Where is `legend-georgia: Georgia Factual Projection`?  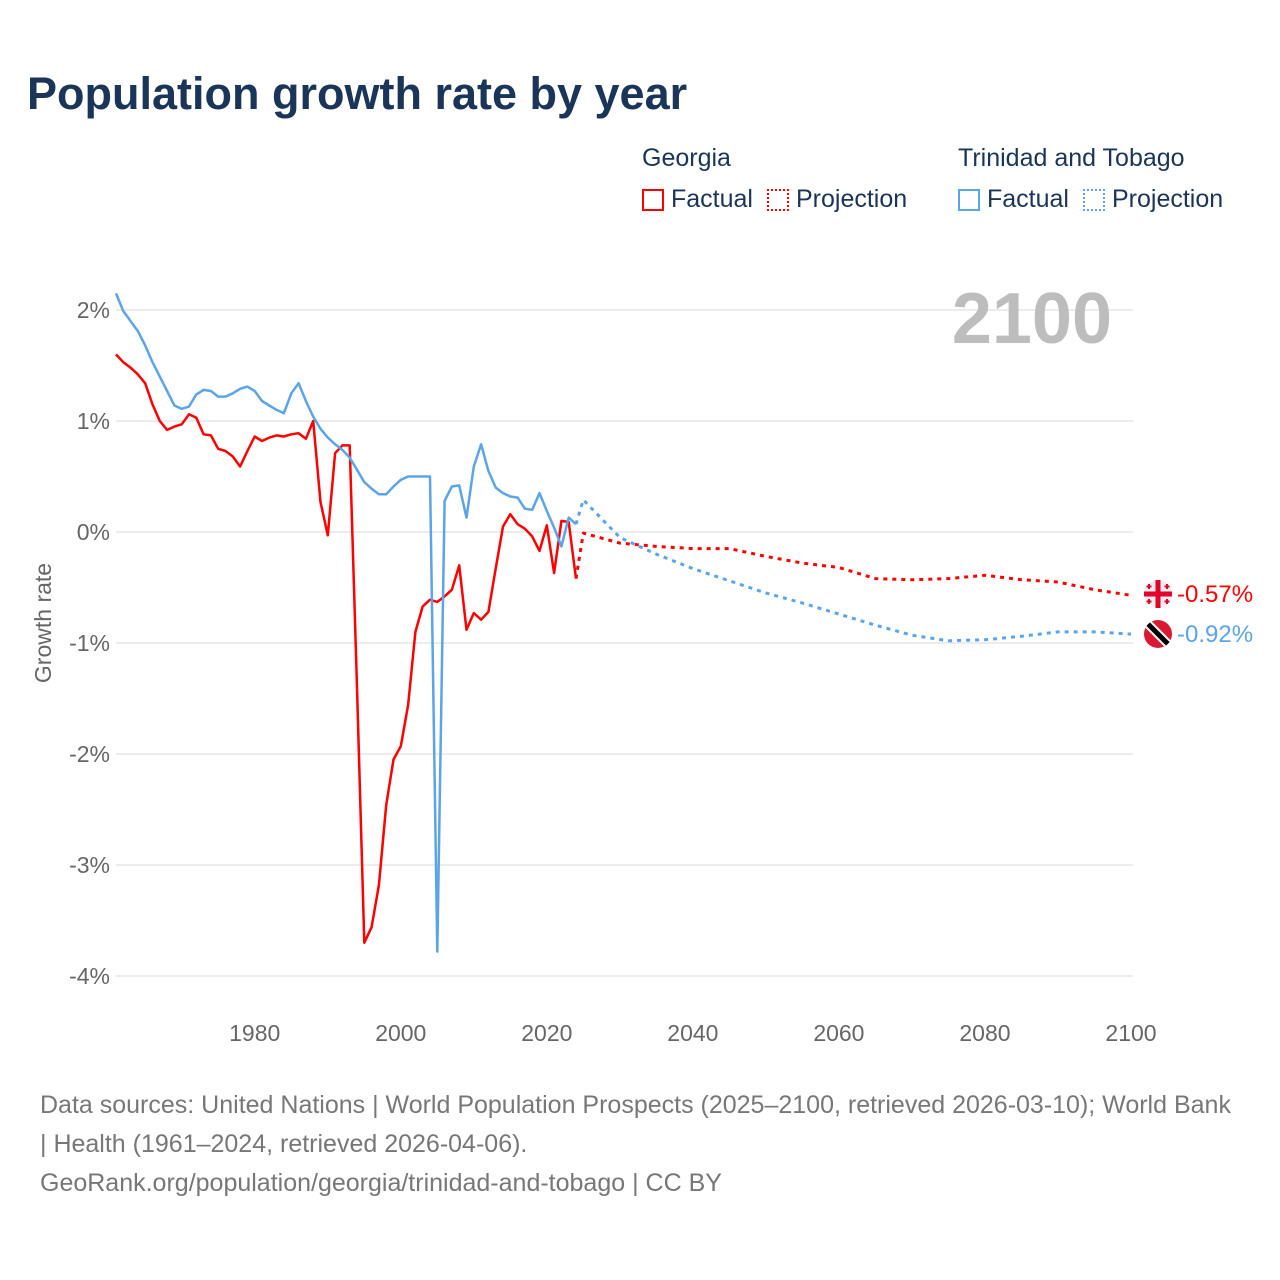
legend-georgia: Georgia Factual Projection is located at coordinates (781, 181).